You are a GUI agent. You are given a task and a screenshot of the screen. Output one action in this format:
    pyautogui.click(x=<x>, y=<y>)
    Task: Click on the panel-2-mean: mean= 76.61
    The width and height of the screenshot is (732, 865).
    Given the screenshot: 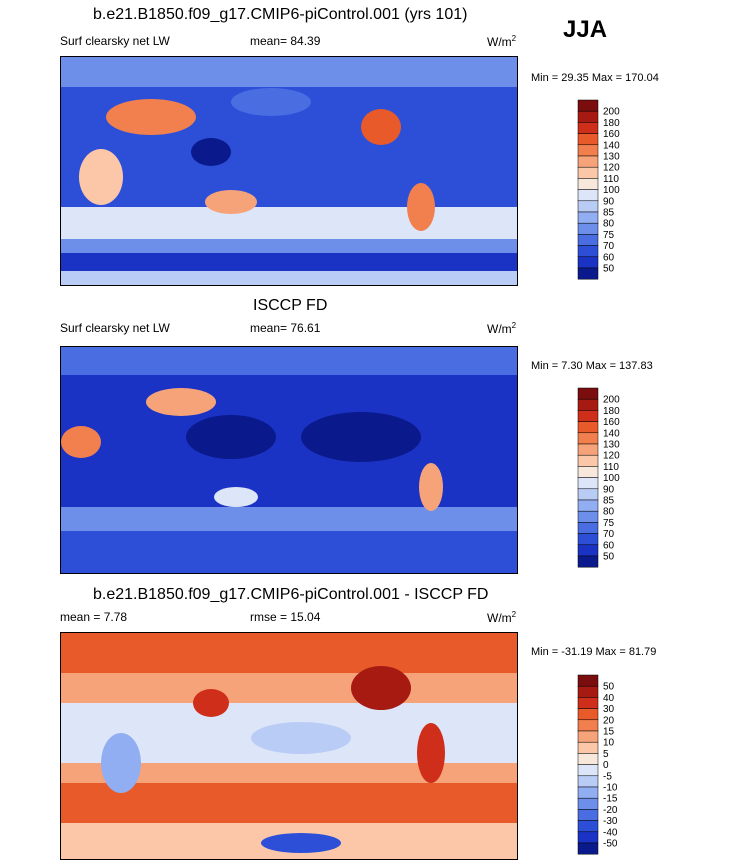 What is the action you would take?
    pyautogui.click(x=285, y=328)
    